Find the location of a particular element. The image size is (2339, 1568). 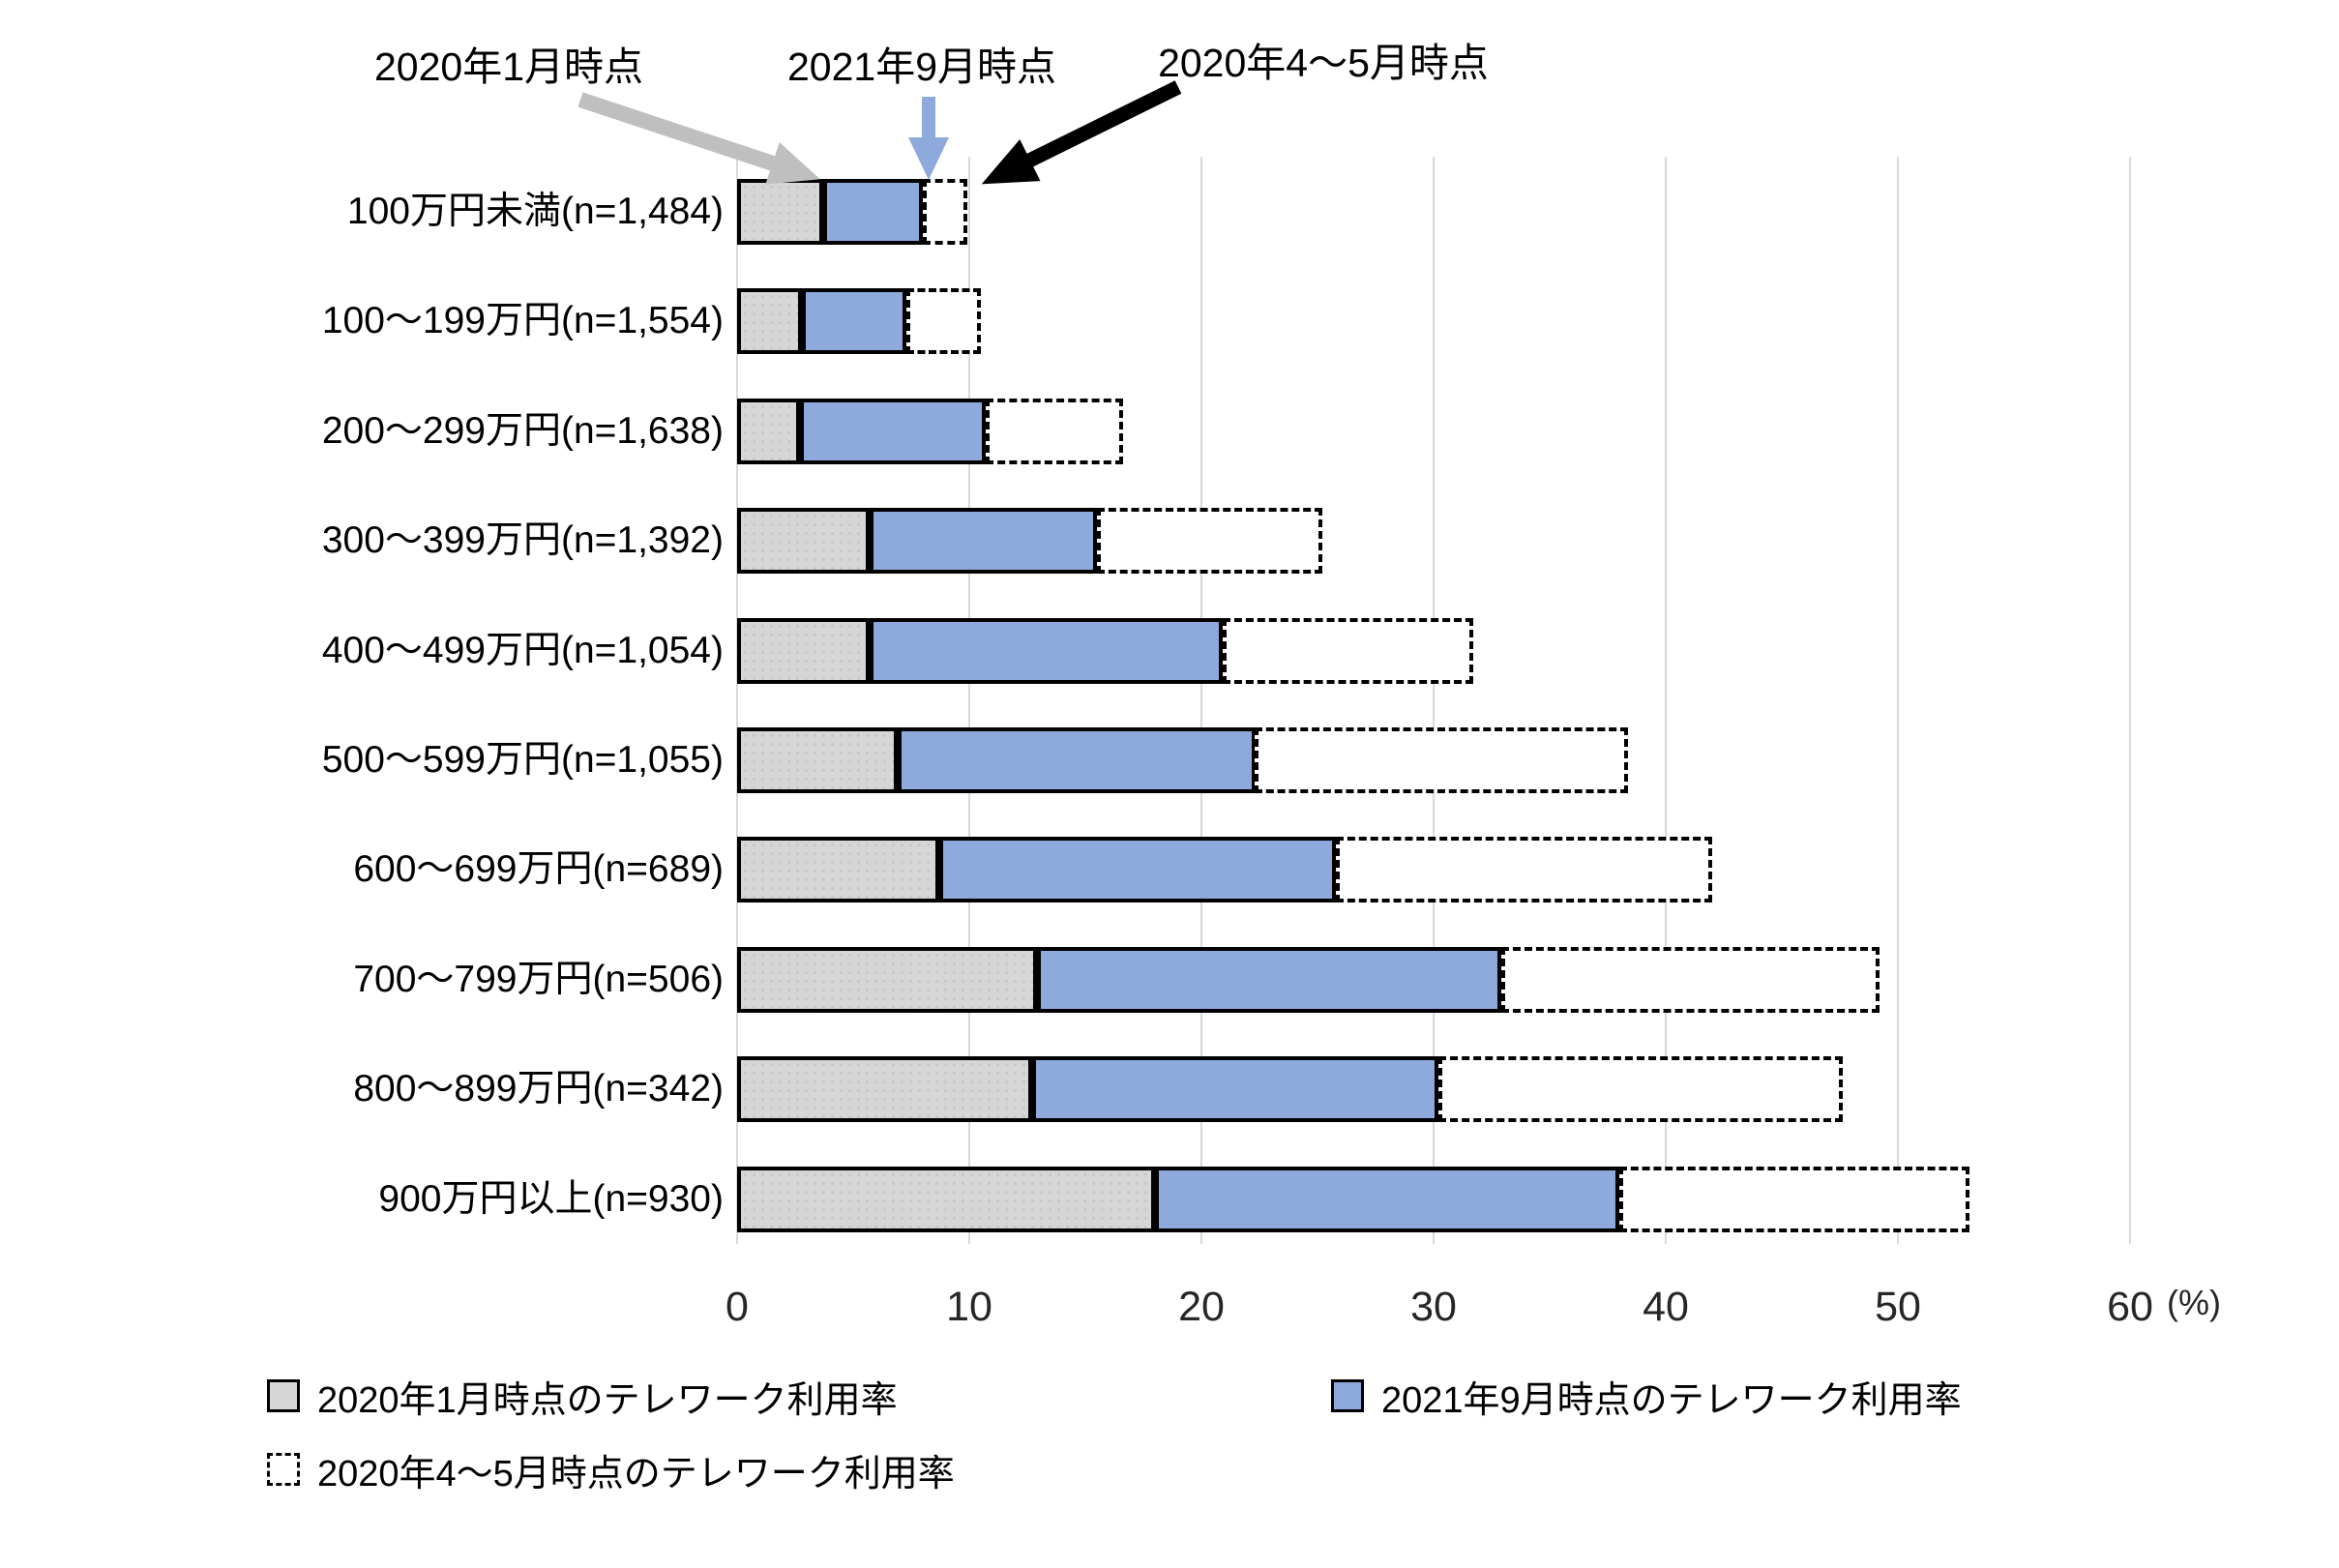

legend-item-jan-2020: 2020年1月時点のテレワーク利用率 is located at coordinates (583, 1397).